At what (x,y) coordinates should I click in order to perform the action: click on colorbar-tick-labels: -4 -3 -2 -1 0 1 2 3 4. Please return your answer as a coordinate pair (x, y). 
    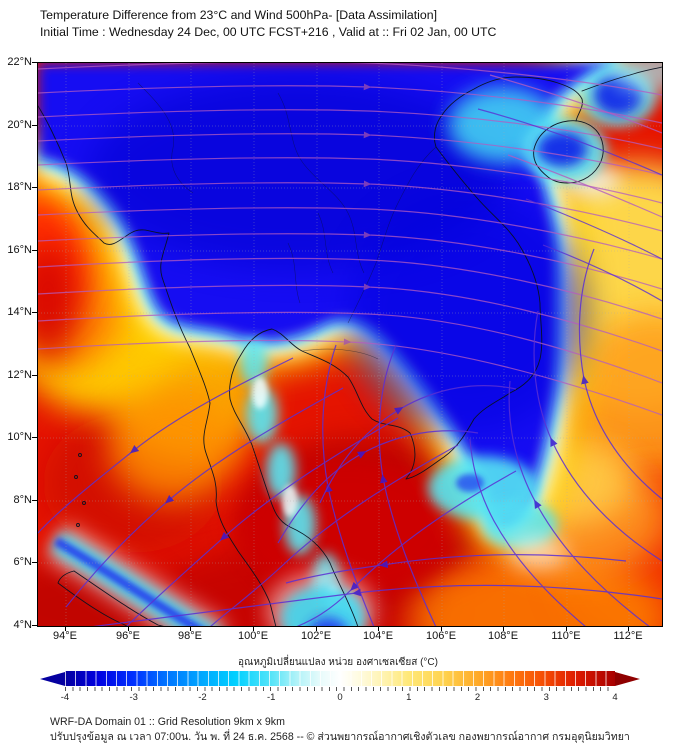
    Looking at the image, I should click on (339, 698).